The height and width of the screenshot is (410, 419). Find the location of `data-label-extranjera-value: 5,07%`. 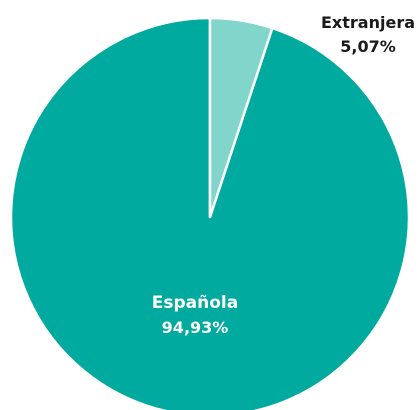

data-label-extranjera-value: 5,07% is located at coordinates (368, 46).